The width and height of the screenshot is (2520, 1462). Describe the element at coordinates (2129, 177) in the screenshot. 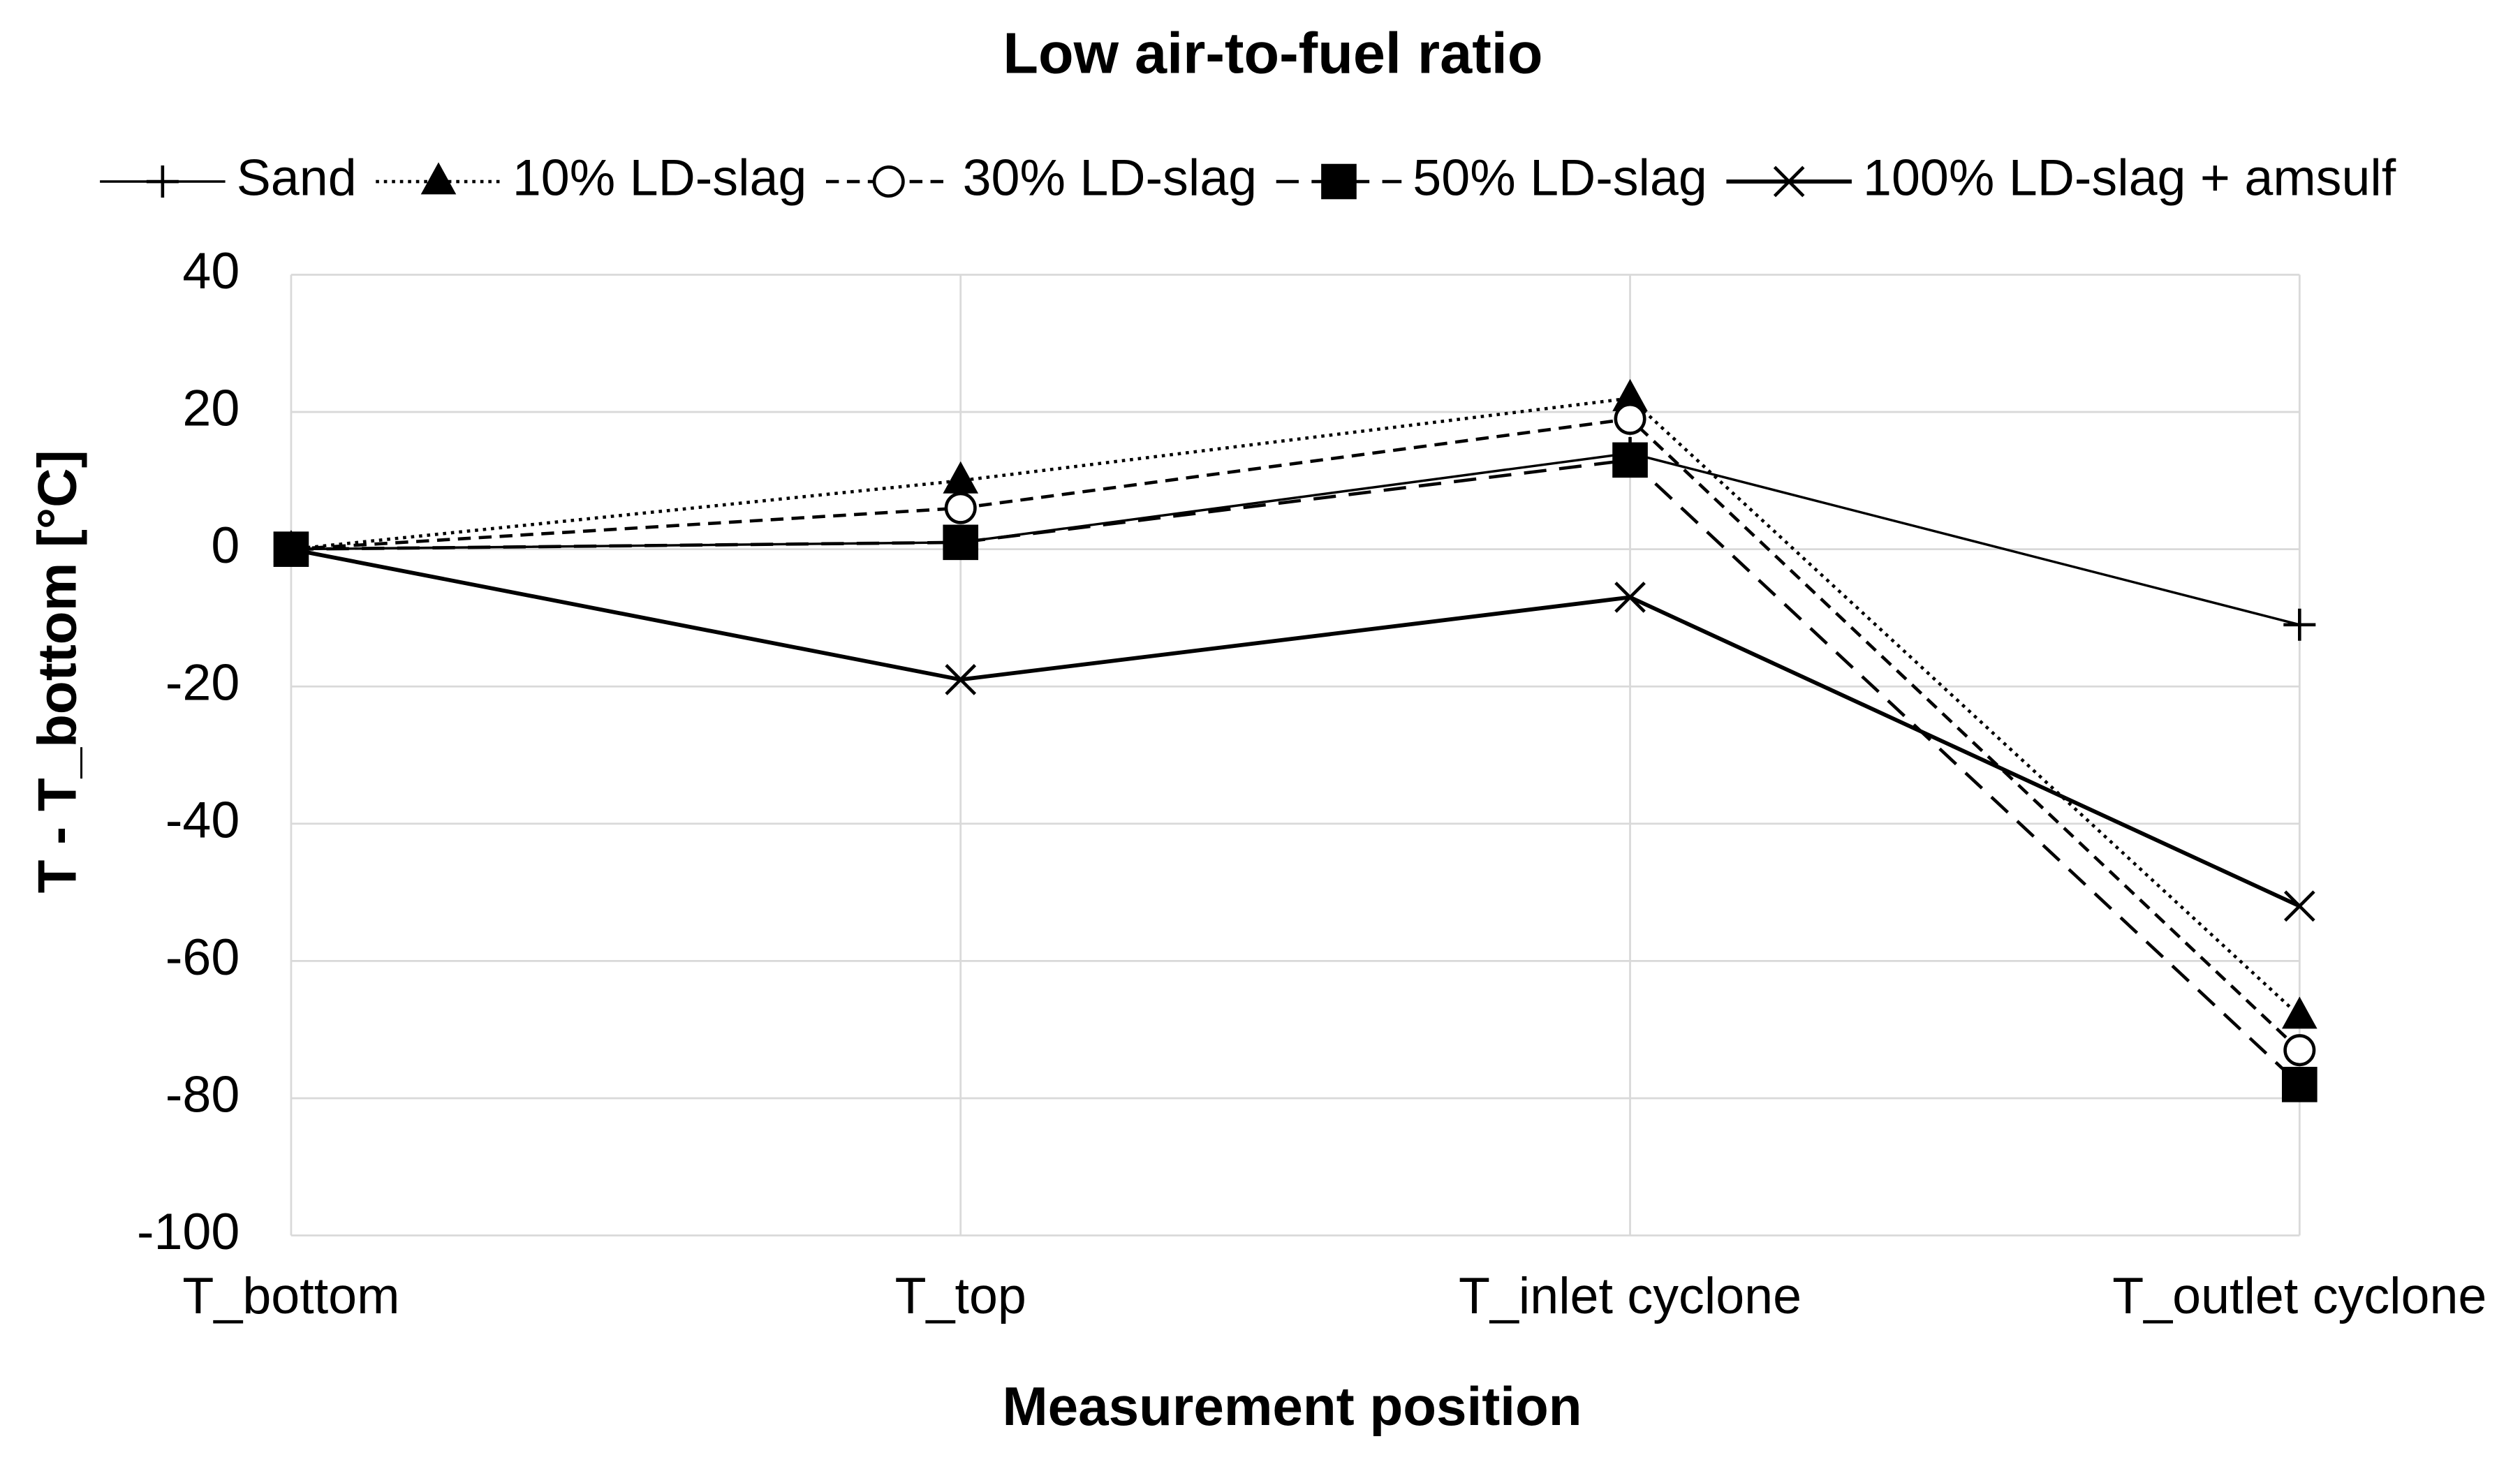

I see `legend-label: 100% LD-slag + amsulf` at that location.